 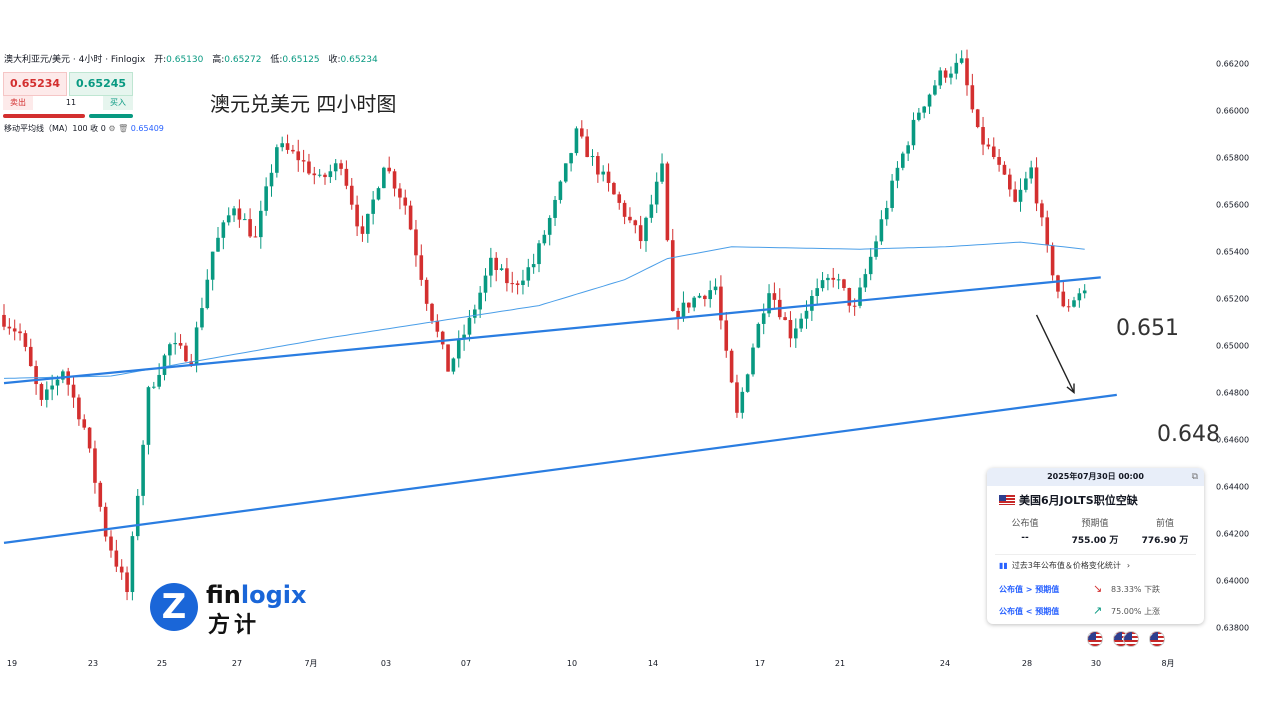 I want to click on previous-label: 前值, so click(x=1164, y=524).